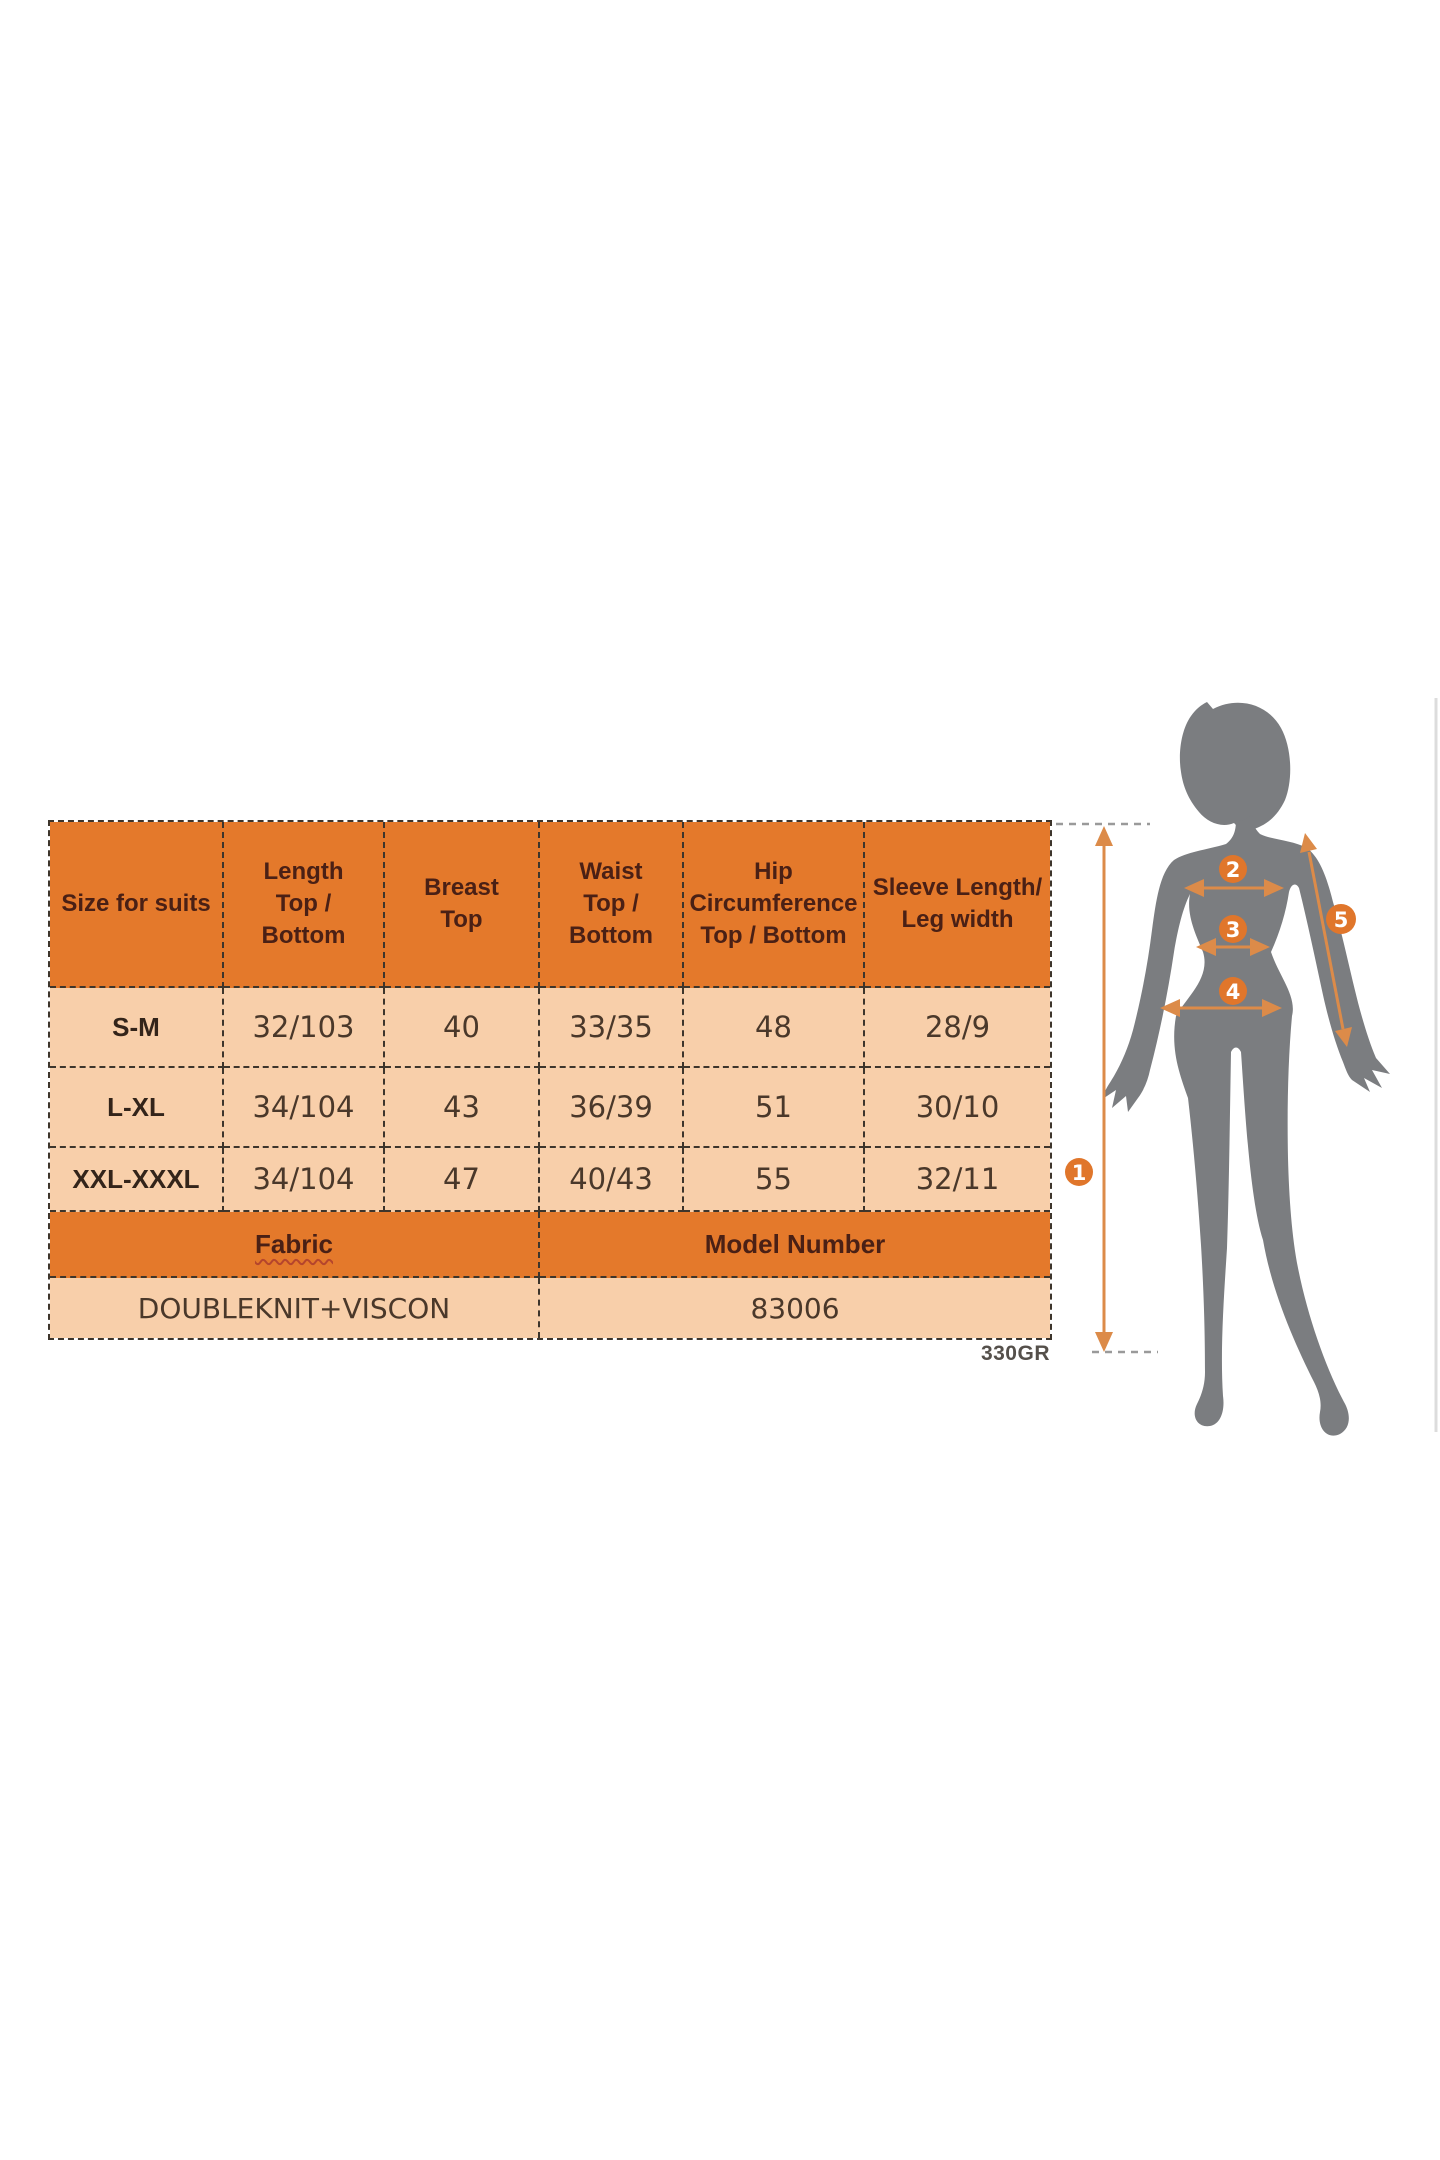 The height and width of the screenshot is (2160, 1440). I want to click on marker-1-circle, so click(1079, 1172).